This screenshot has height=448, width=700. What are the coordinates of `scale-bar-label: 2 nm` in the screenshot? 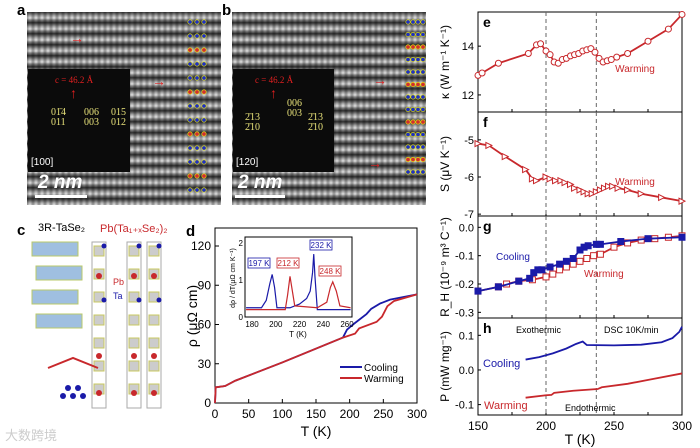 It's located at (260, 182).